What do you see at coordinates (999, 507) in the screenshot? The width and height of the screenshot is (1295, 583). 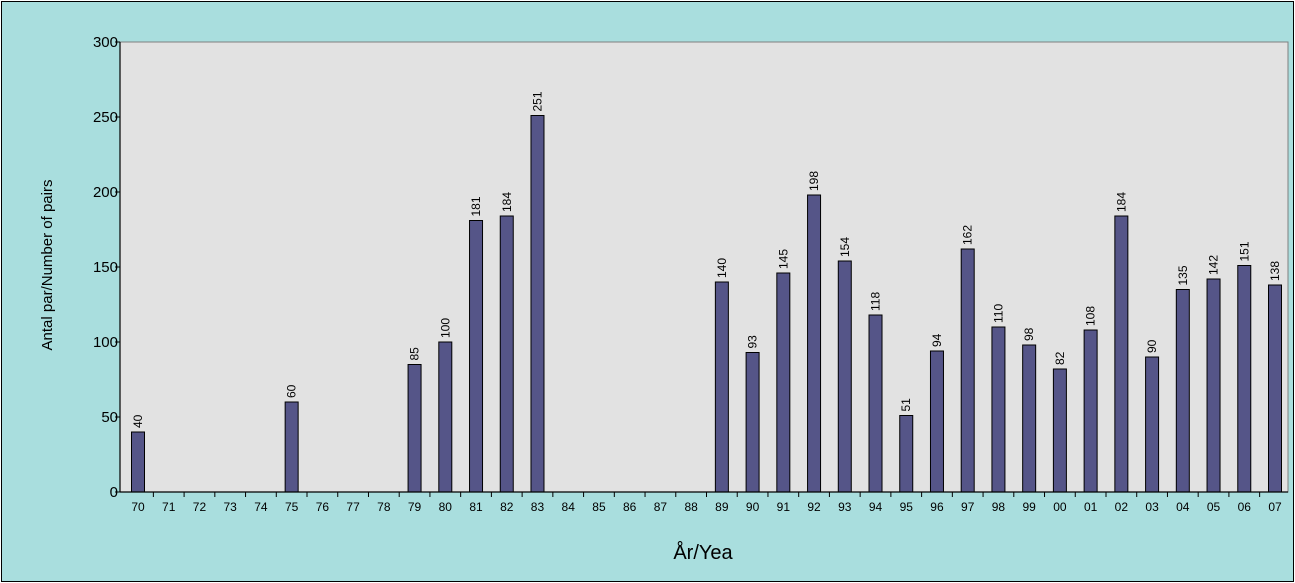 I see `x-tick-label: 98` at bounding box center [999, 507].